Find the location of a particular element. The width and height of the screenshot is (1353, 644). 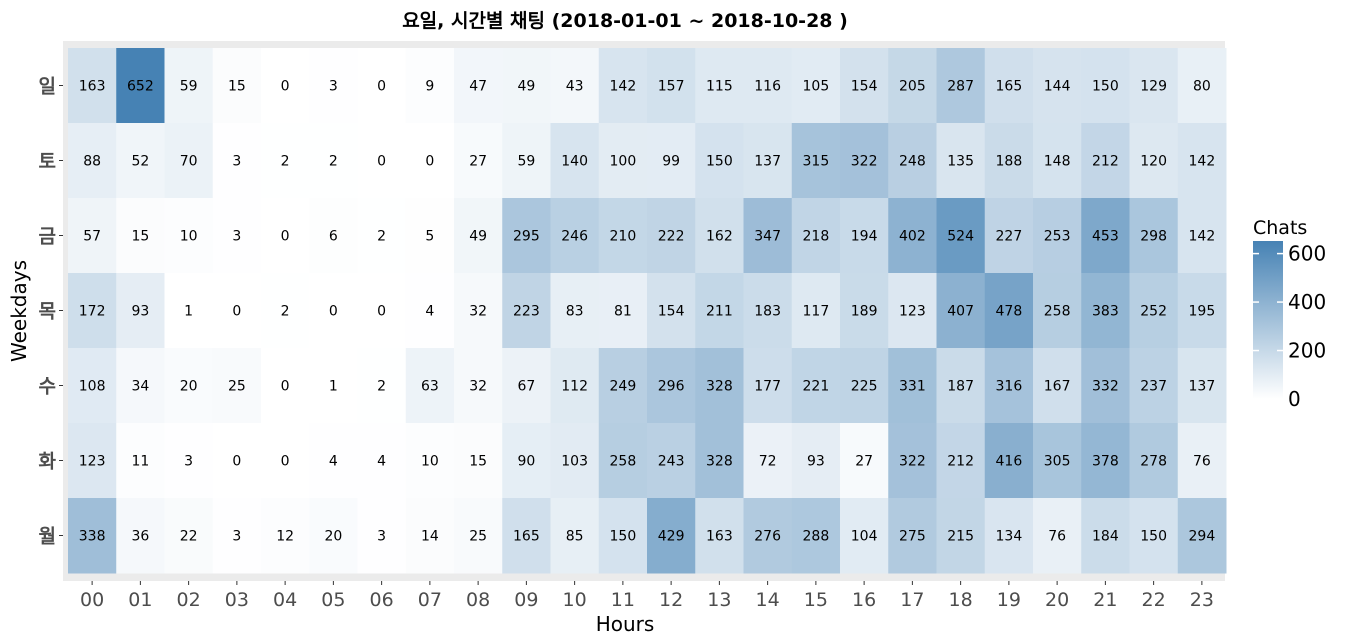

cell-value-label: 76 is located at coordinates (1057, 537).